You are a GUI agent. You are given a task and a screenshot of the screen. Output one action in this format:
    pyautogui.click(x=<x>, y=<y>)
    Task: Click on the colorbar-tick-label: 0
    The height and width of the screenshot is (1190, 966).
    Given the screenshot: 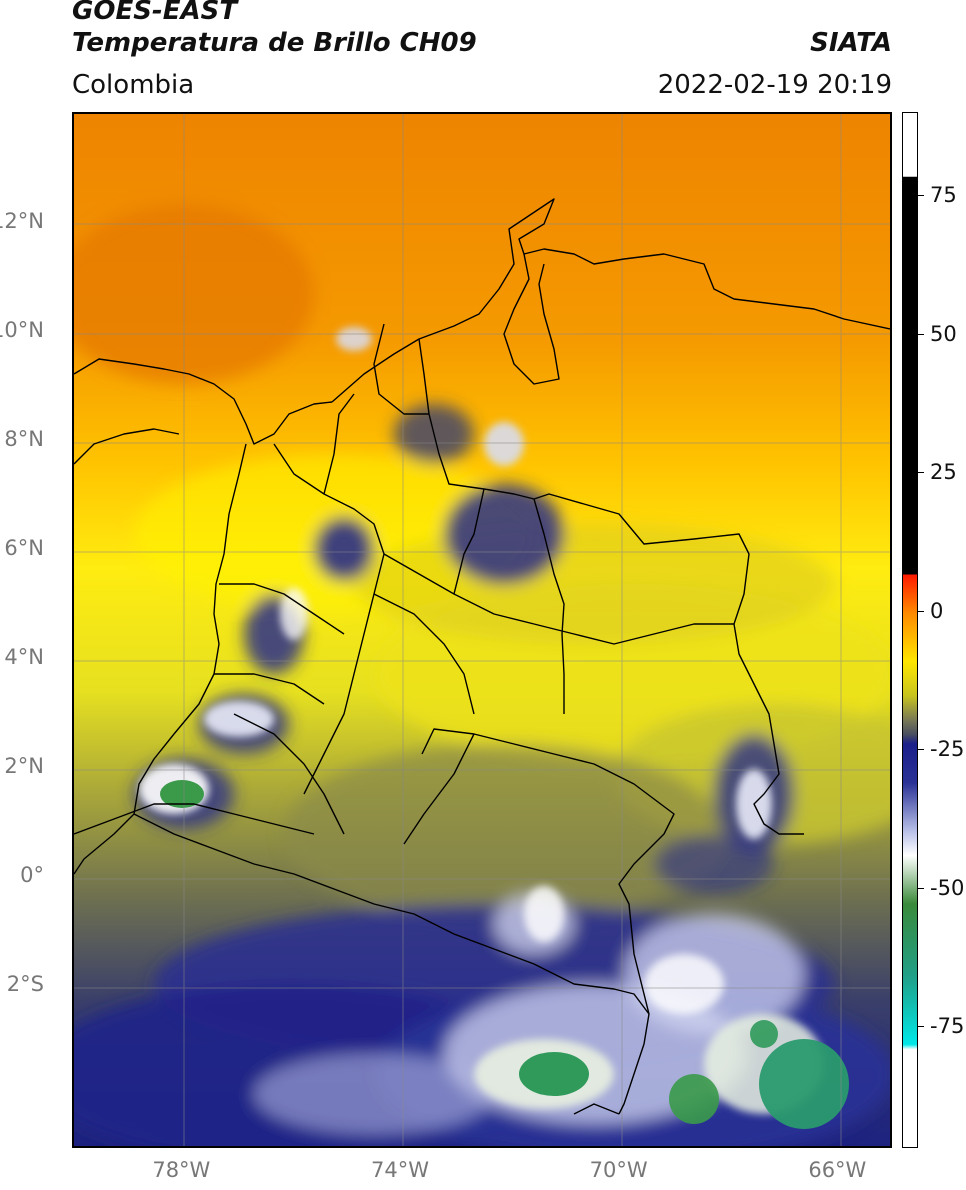 What is the action you would take?
    pyautogui.click(x=937, y=610)
    